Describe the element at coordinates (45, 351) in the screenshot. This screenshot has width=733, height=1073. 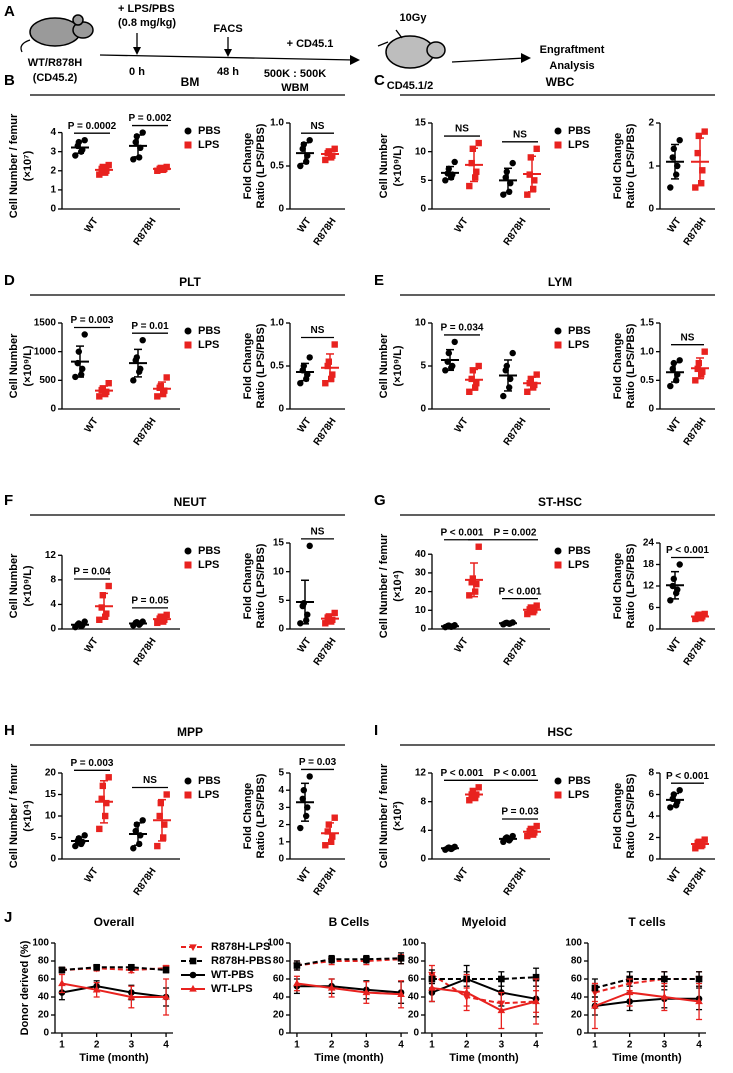
I see `y-tick-label: 1000` at that location.